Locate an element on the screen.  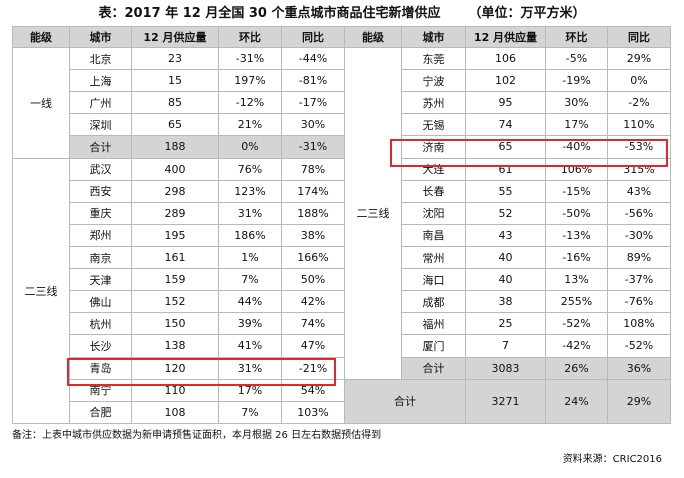
city-cell: 郑州 is located at coordinates (100, 235).